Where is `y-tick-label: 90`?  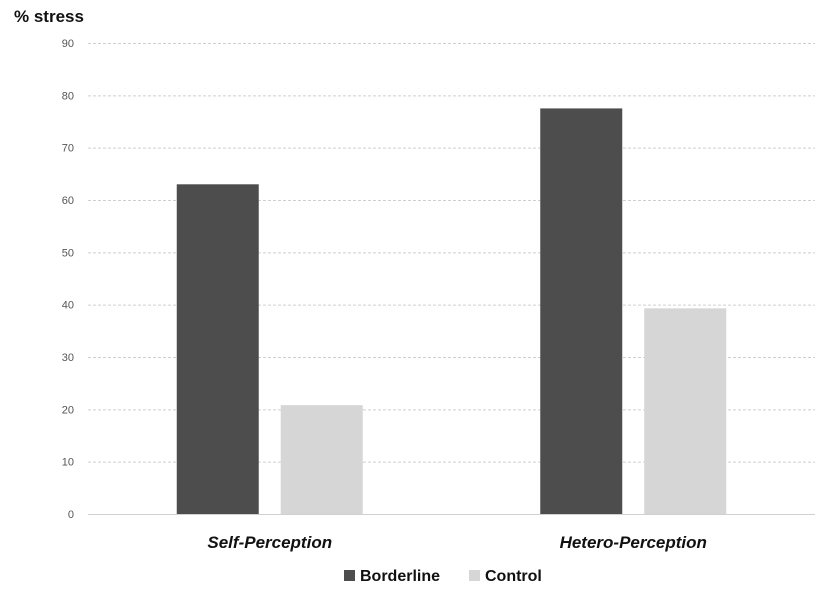
y-tick-label: 90 is located at coordinates (68, 44).